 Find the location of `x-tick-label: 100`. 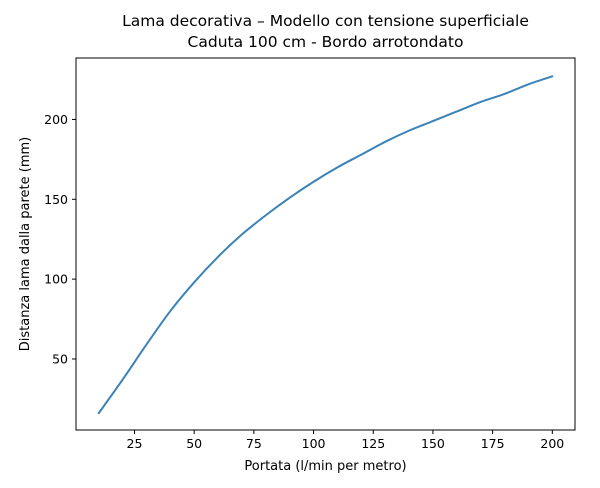

x-tick-label: 100 is located at coordinates (314, 443).